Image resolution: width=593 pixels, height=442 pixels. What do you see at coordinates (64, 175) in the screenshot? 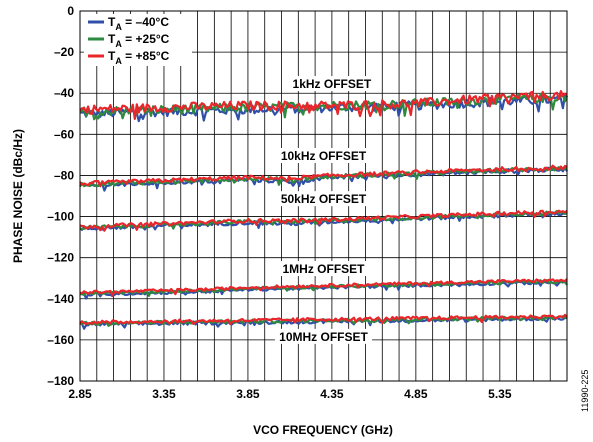
I see `y-tick-label: –80` at bounding box center [64, 175].